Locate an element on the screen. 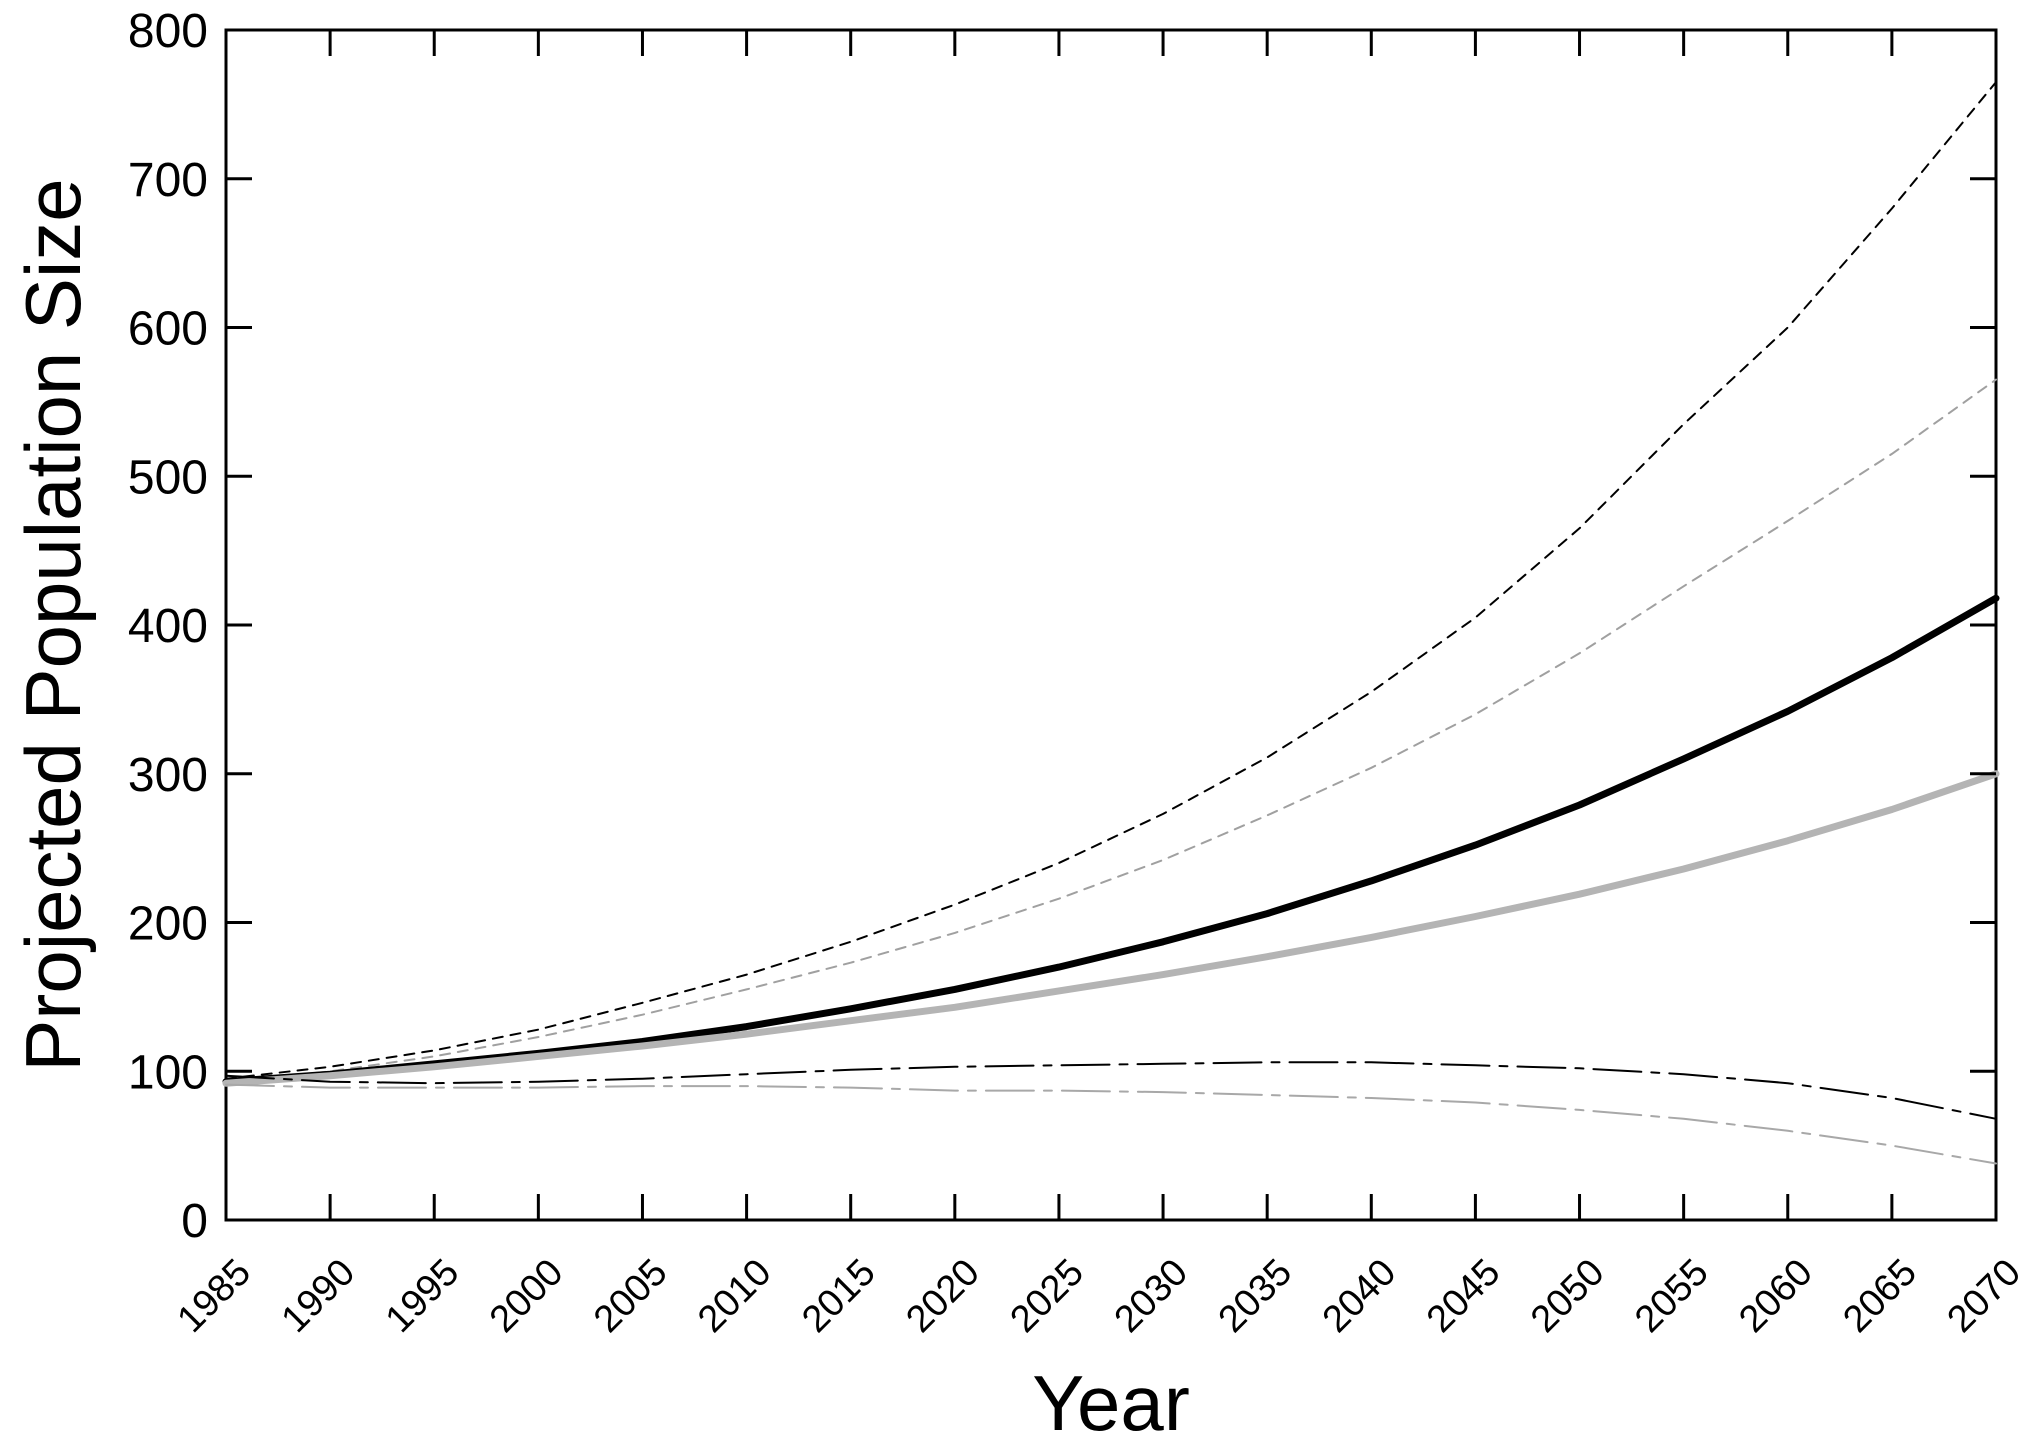  y-tick-label: 100 is located at coordinates (168, 1072).